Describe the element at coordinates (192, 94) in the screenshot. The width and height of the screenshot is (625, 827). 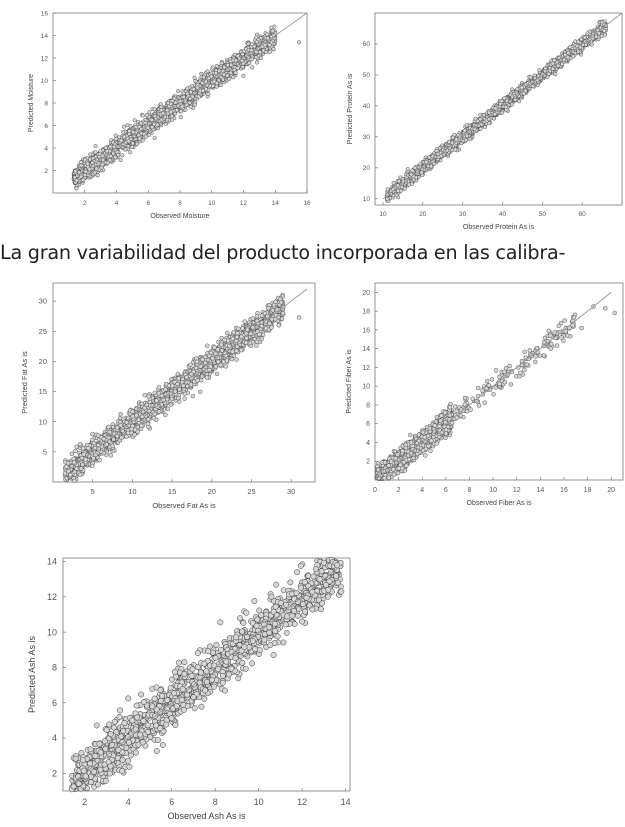
I see `reference-line` at that location.